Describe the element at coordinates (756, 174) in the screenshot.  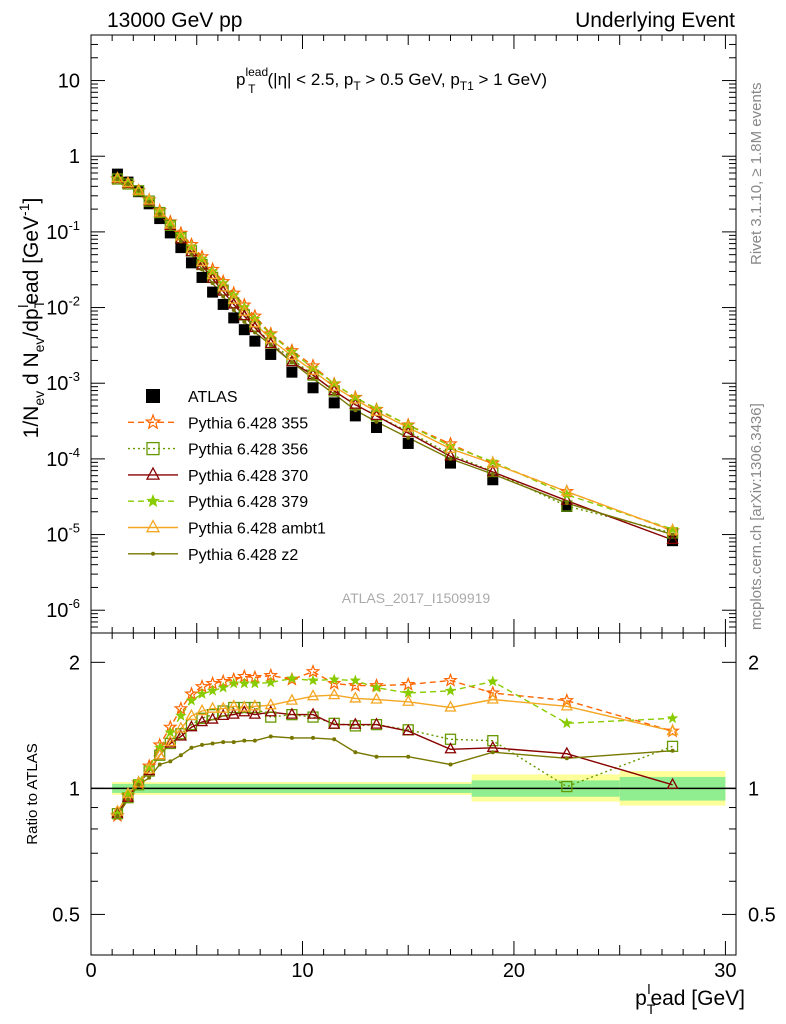
I see `rivet-version-label: Rivet 3.1.10, ≥ 1.8M events` at that location.